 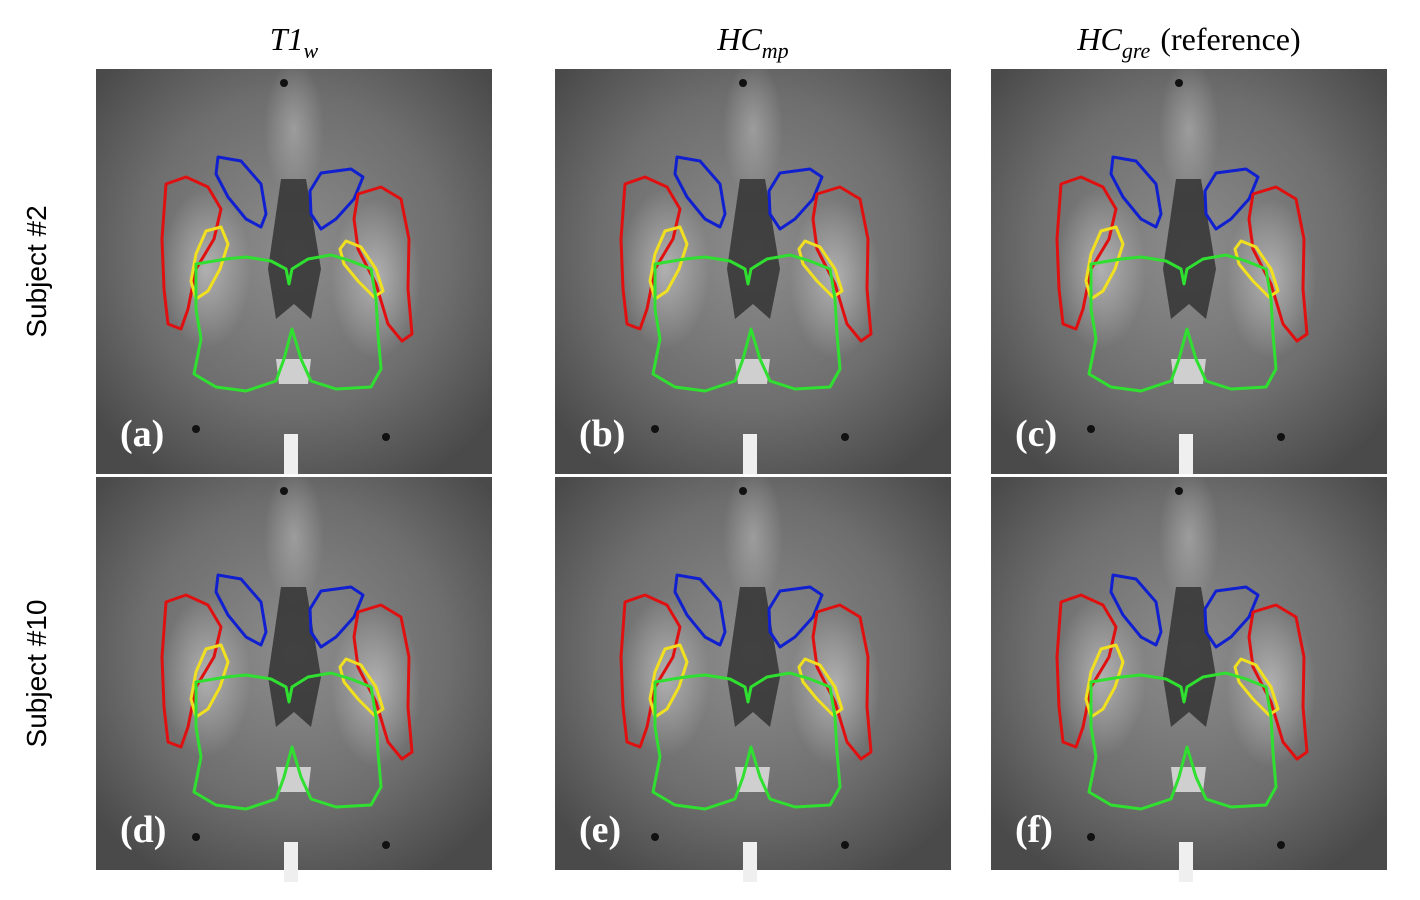 I want to click on panel-label: (c), so click(x=1036, y=434).